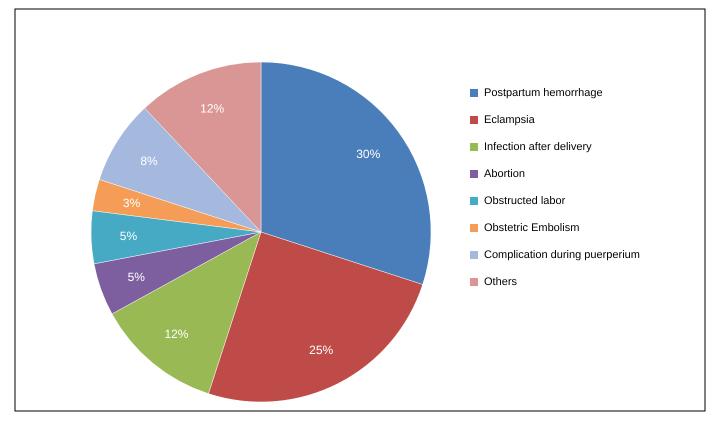 The height and width of the screenshot is (423, 710). Describe the element at coordinates (532, 228) in the screenshot. I see `legend-label: Obstetric Embolism` at that location.